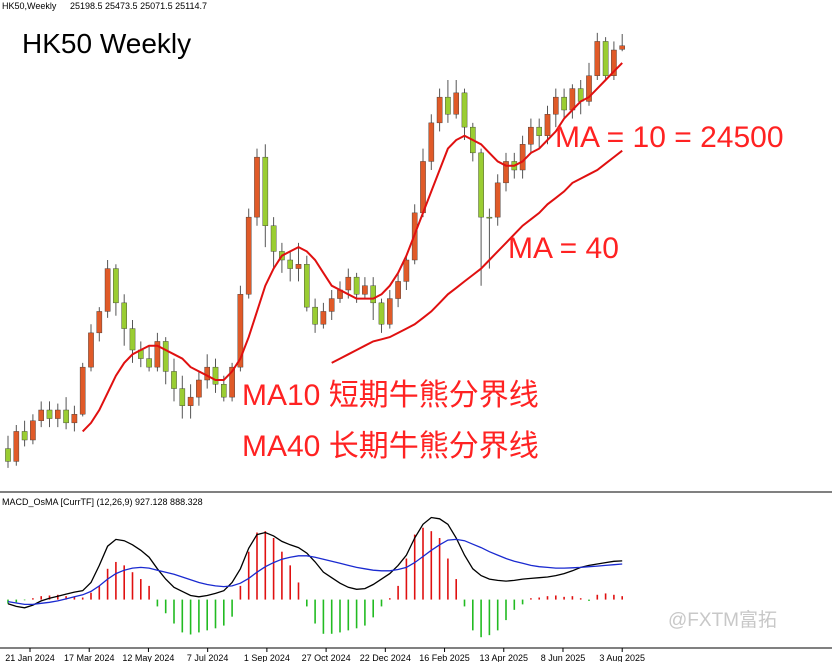  Describe the element at coordinates (444, 657) in the screenshot. I see `x-tick-label: 16 Feb 2025` at that location.